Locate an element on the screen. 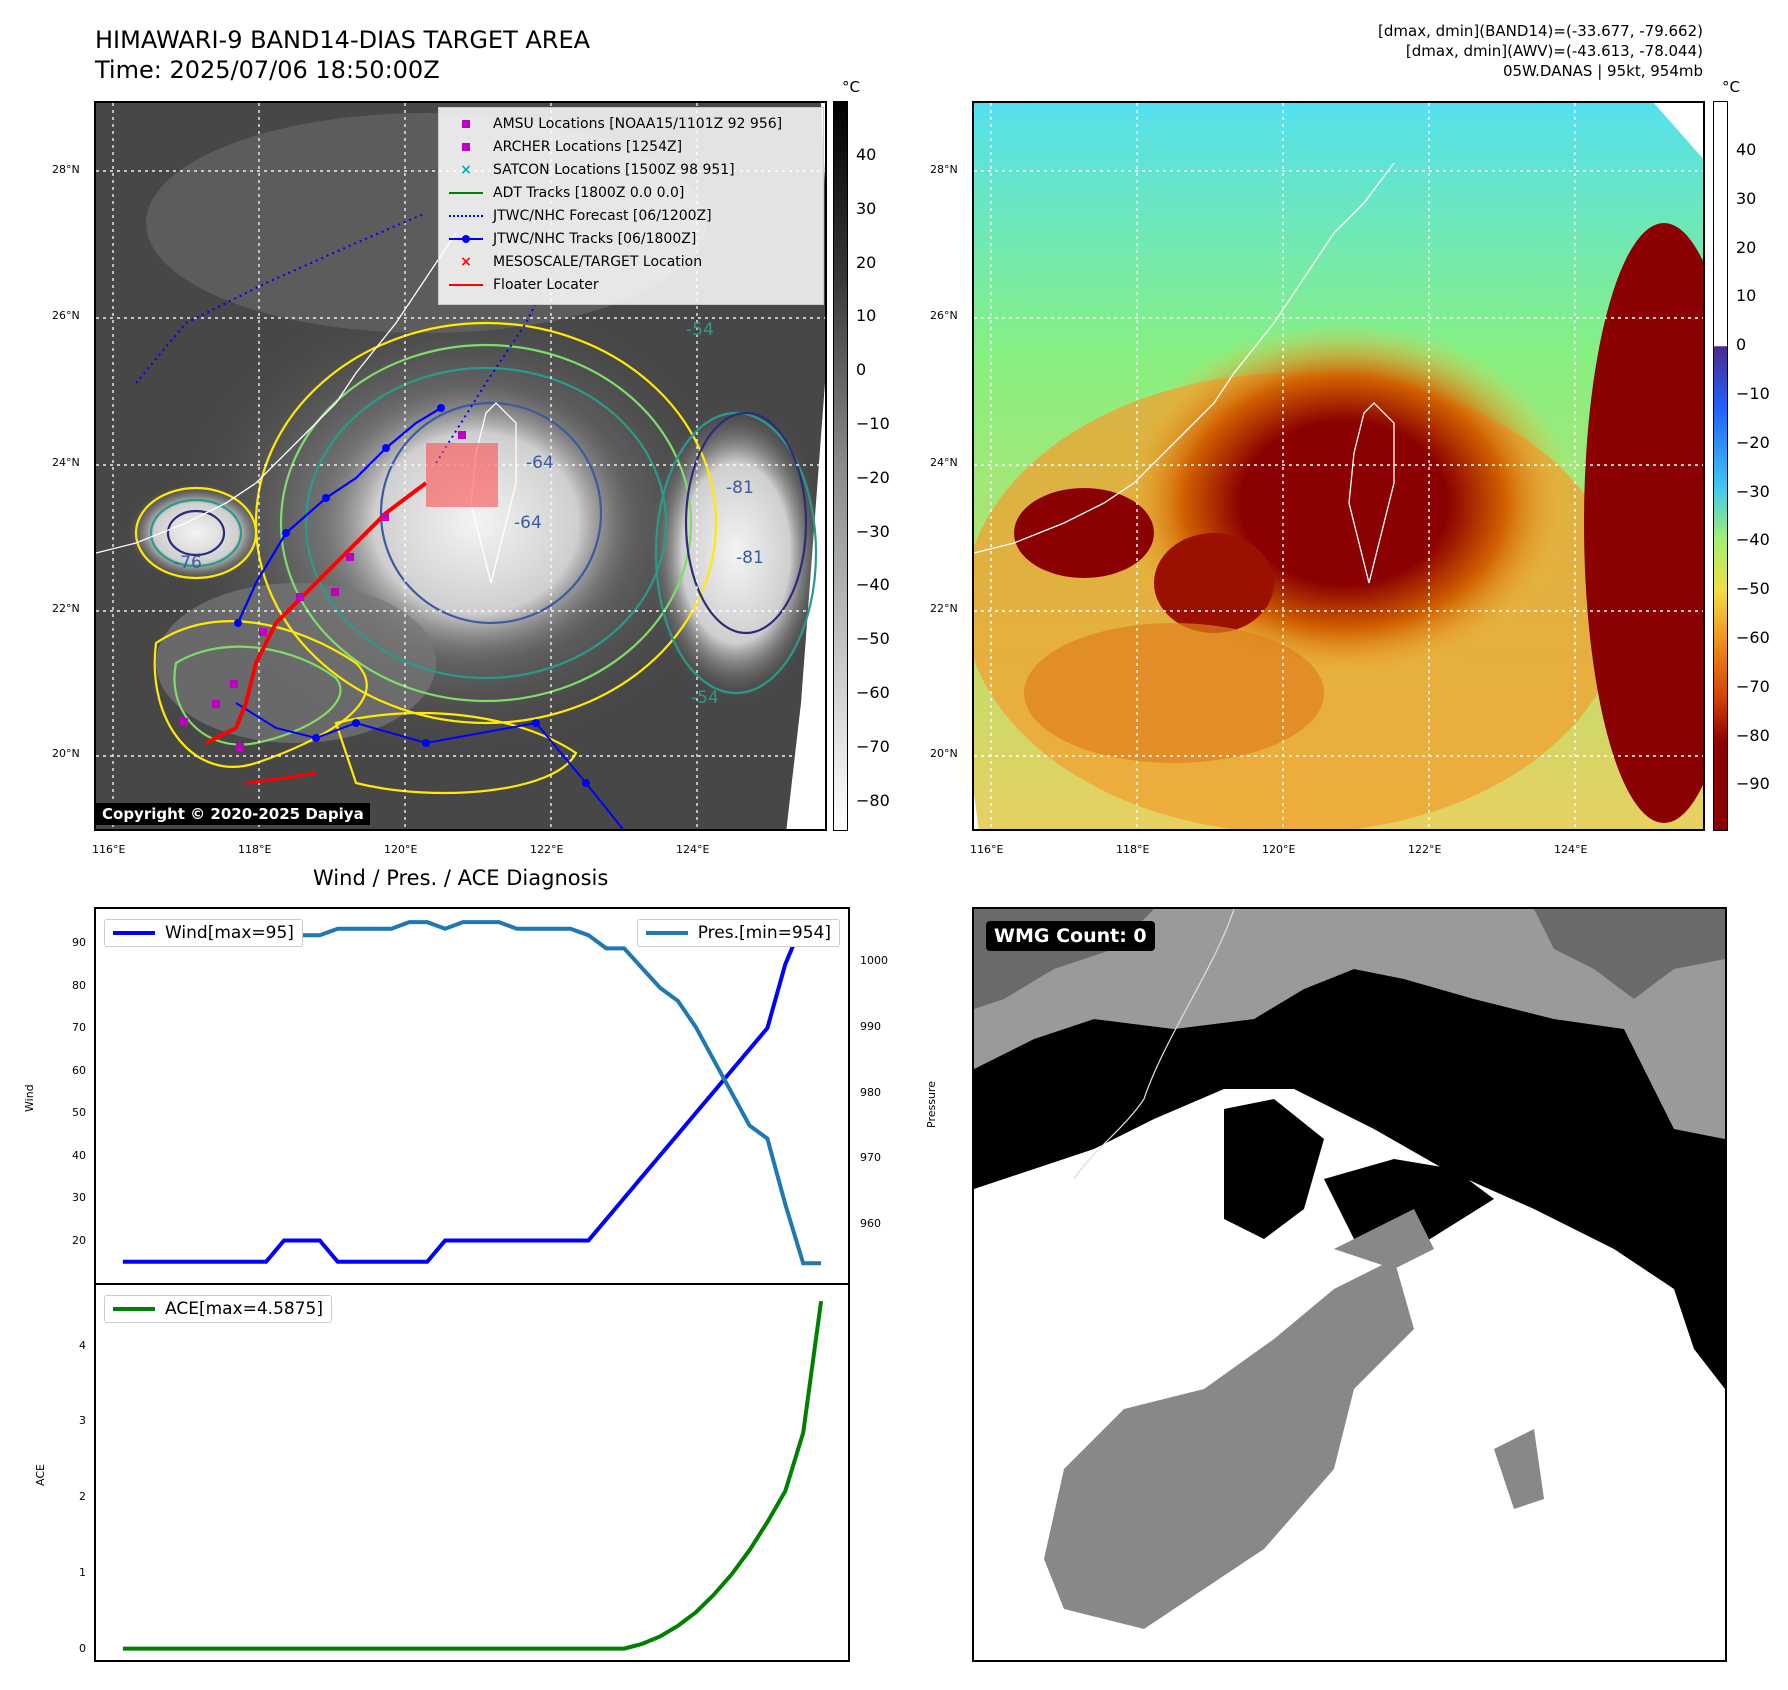 The height and width of the screenshot is (1690, 1788). colorbar-left-tick: −80 is located at coordinates (873, 800).